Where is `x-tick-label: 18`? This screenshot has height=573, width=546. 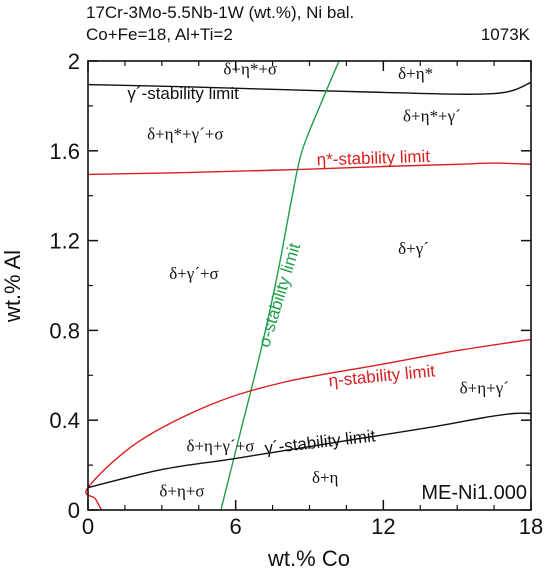
x-tick-label: 18 is located at coordinates (531, 526).